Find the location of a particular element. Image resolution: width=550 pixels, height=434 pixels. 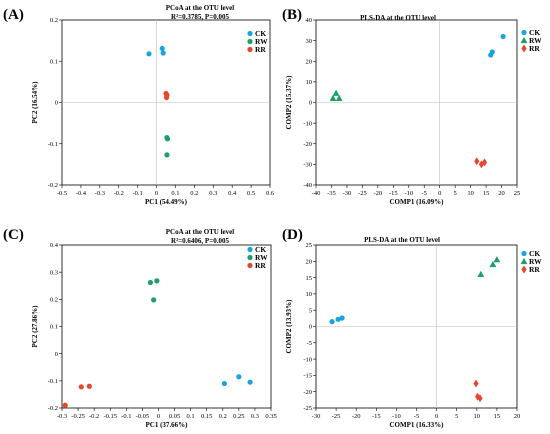

legend-label: RW is located at coordinates (535, 261).